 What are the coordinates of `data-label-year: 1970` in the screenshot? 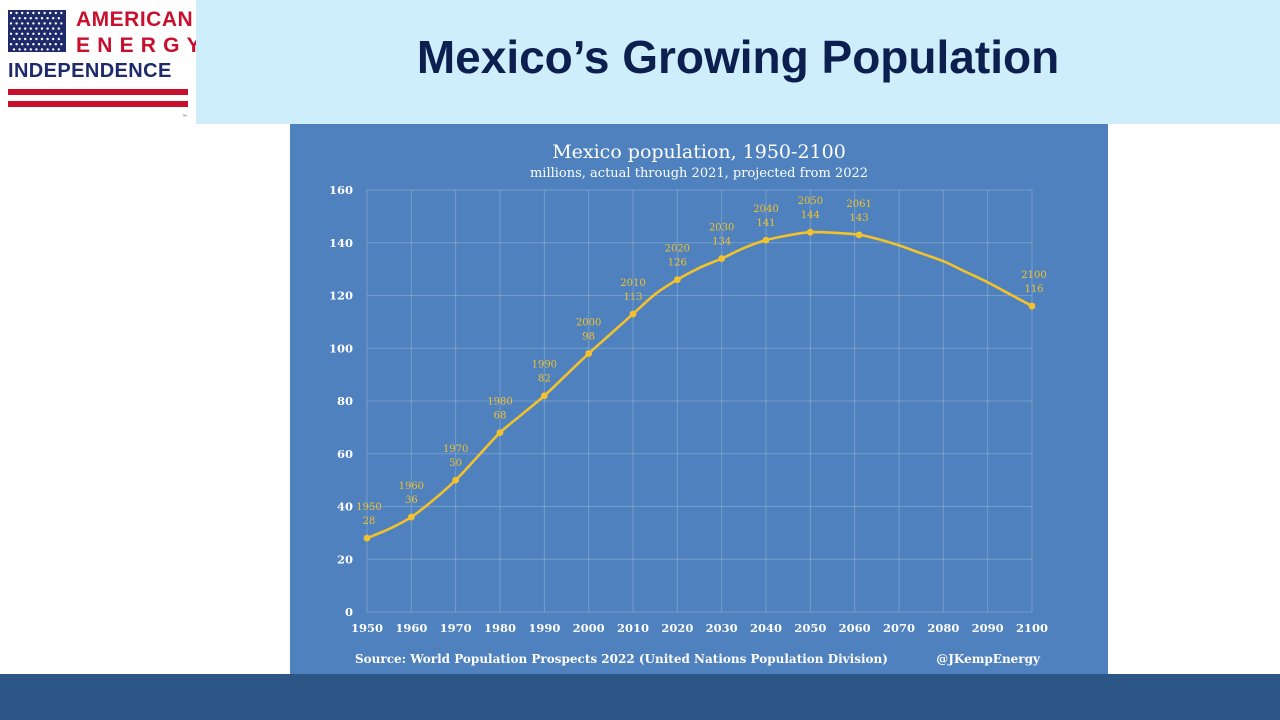 It's located at (455, 449).